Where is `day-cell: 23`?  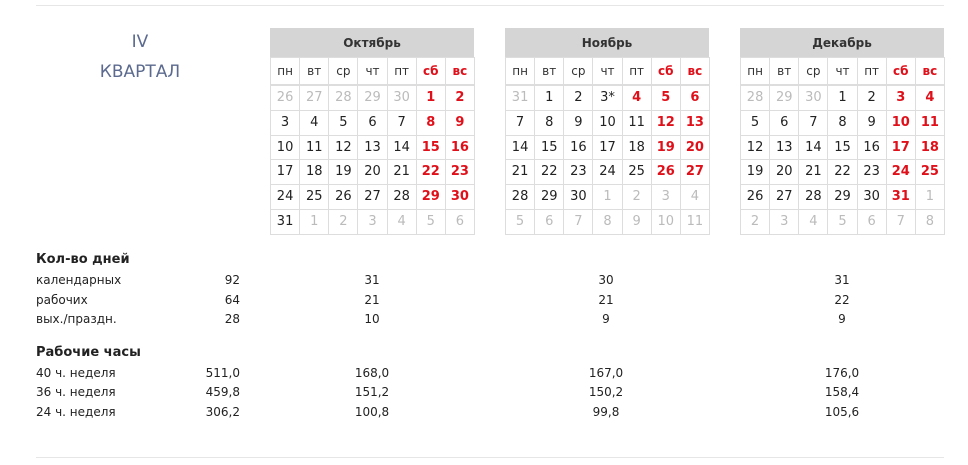
day-cell: 23 is located at coordinates (871, 172).